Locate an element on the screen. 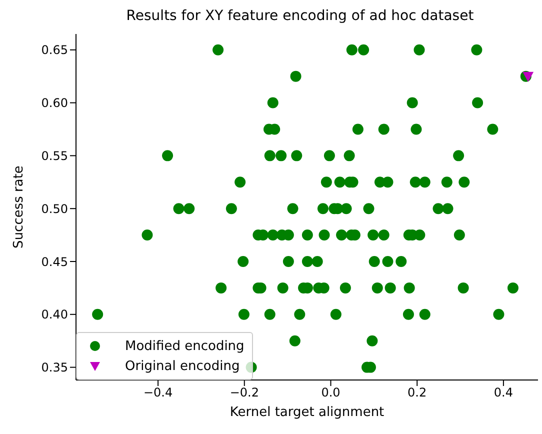 This screenshot has width=542, height=434. legend-label: Original encoding is located at coordinates (182, 366).